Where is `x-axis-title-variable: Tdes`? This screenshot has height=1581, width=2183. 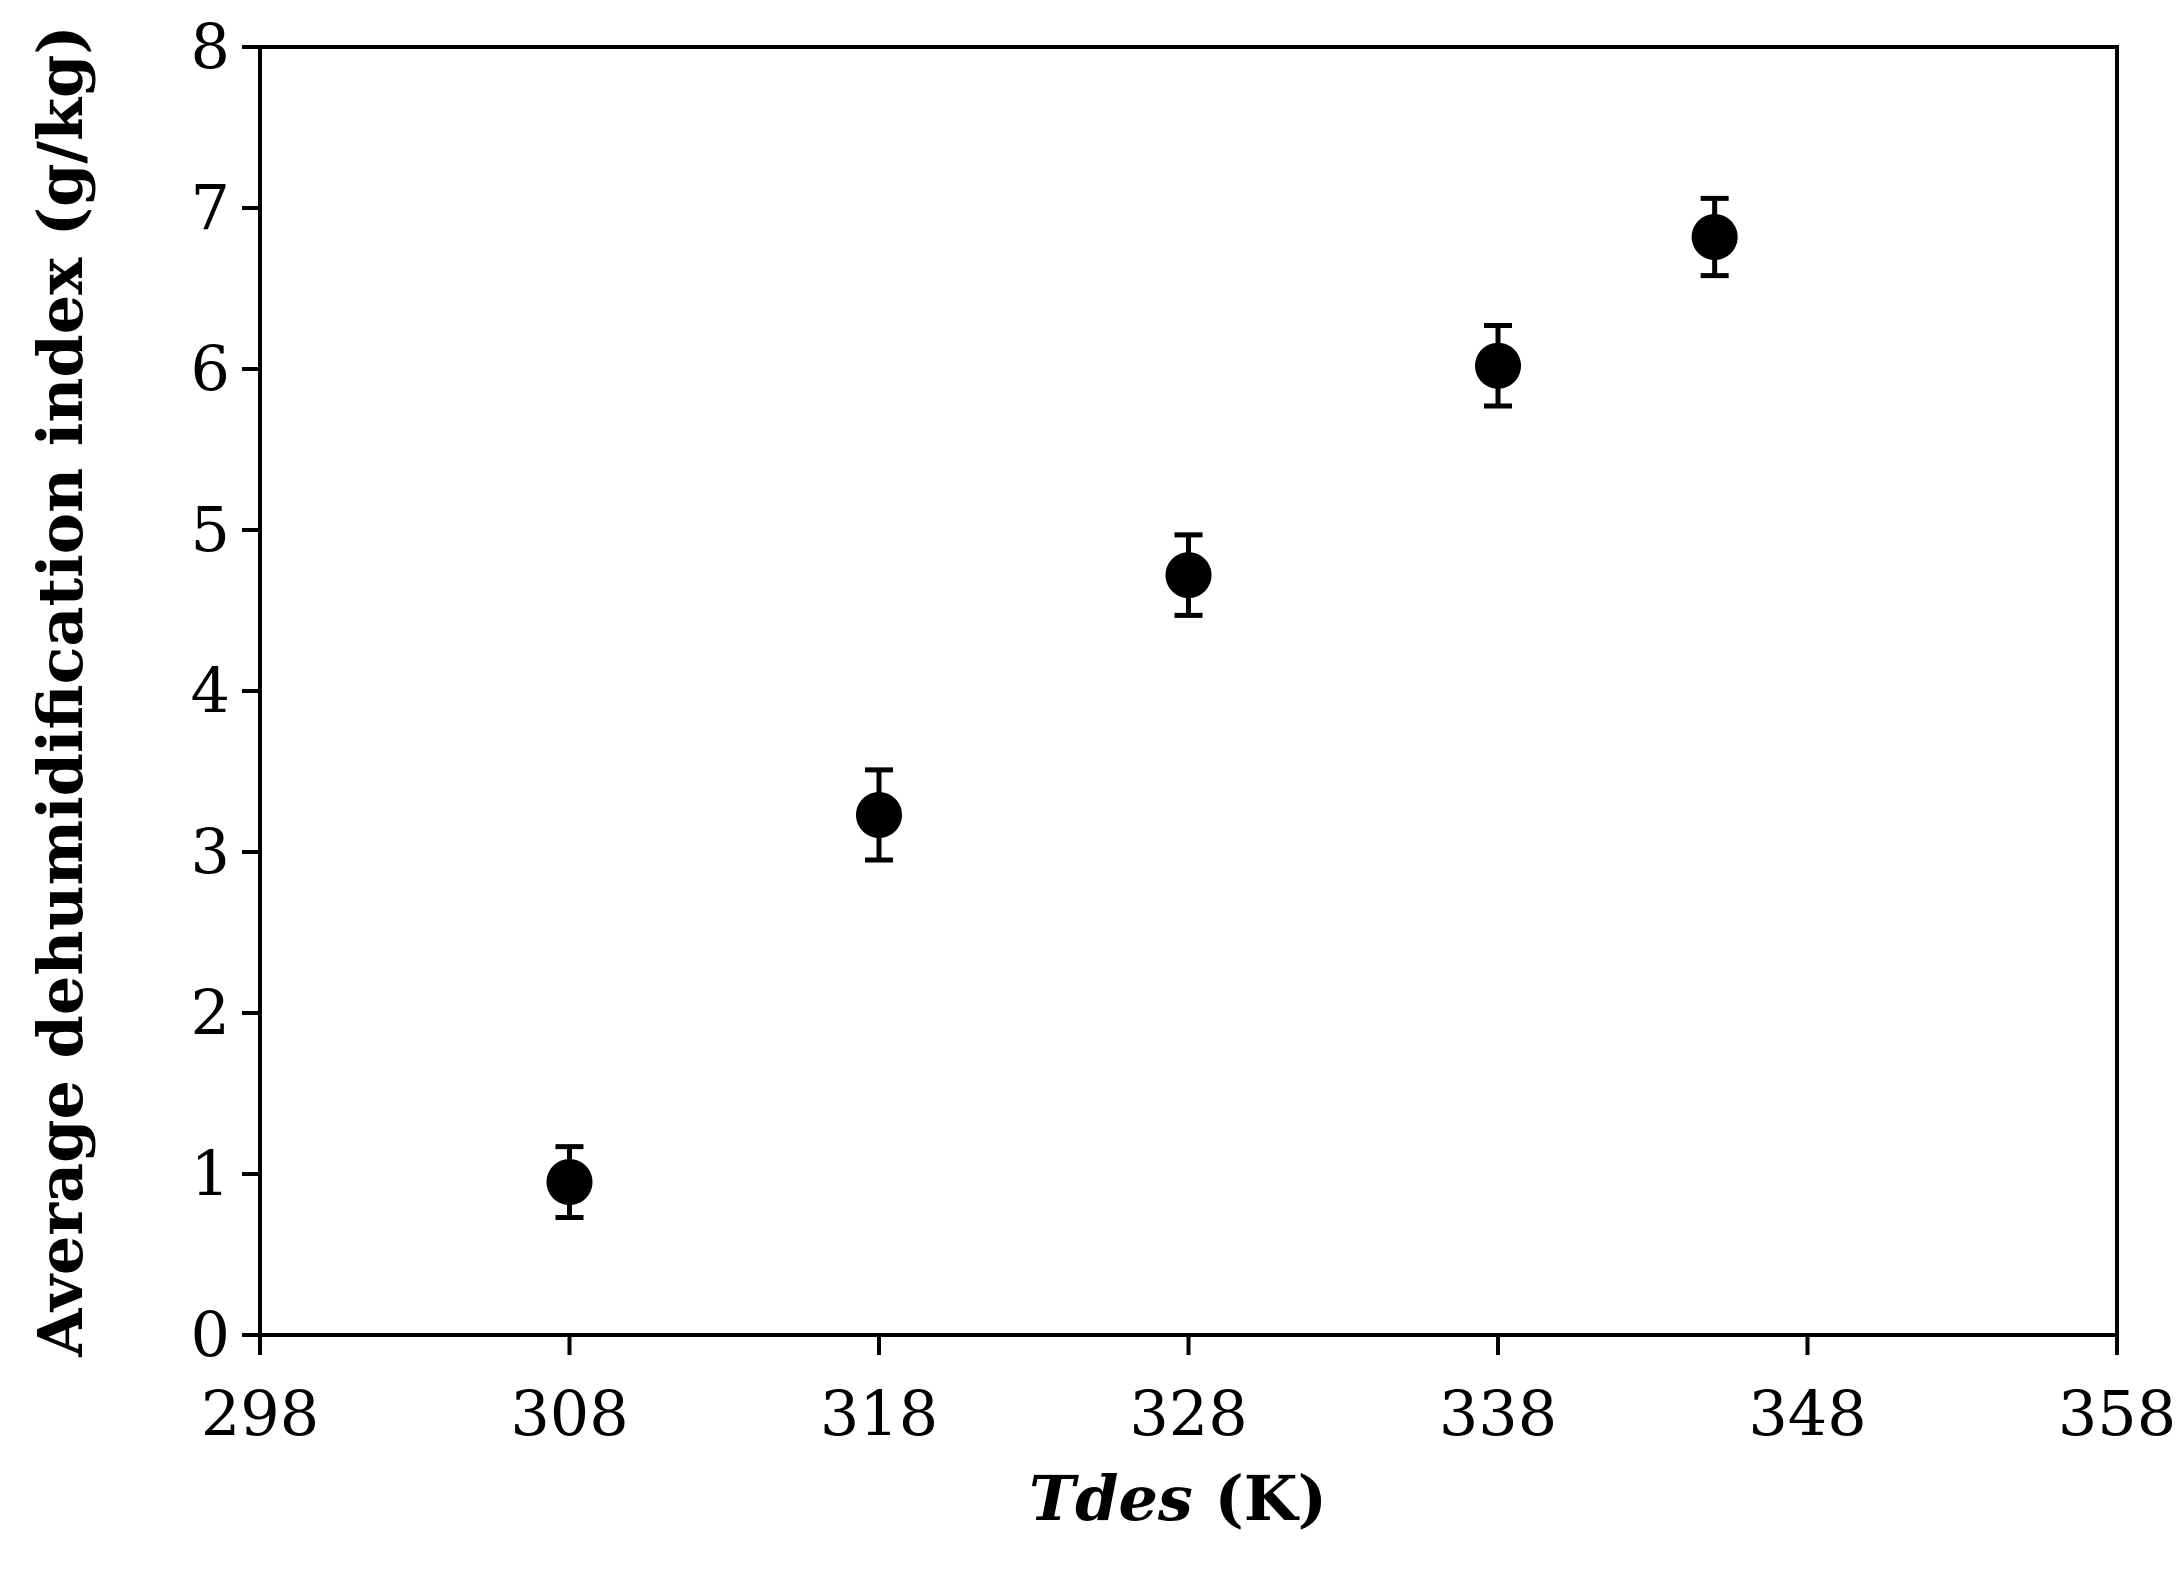
x-axis-title-variable: Tdes is located at coordinates (1111, 1498).